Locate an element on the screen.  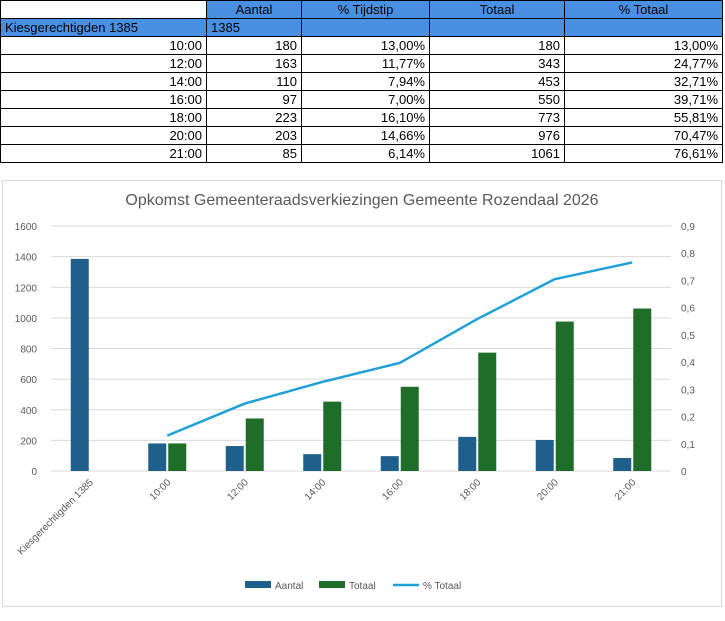
table-row: 10:00 180 13,00% 180 13,00% is located at coordinates (361, 45).